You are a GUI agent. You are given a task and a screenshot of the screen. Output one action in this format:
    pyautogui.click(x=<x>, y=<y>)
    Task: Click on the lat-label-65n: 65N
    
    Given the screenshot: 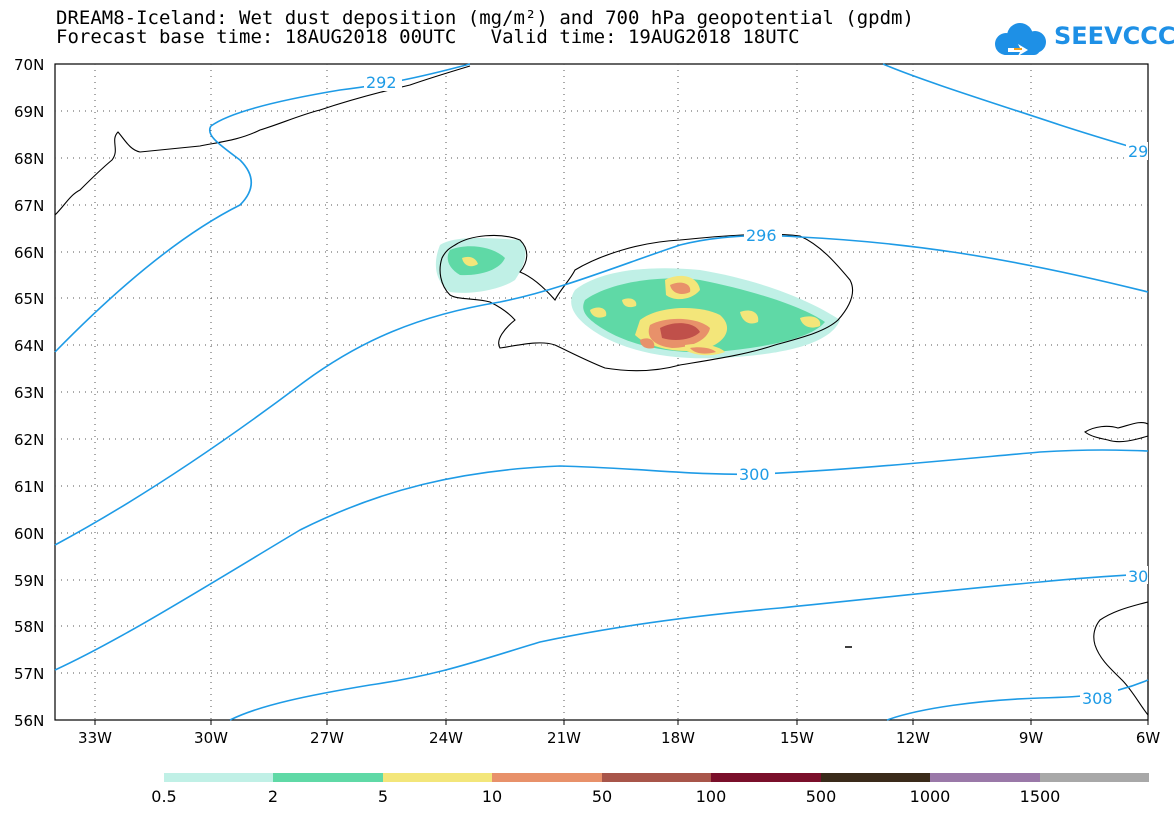 What is the action you would take?
    pyautogui.click(x=29, y=299)
    